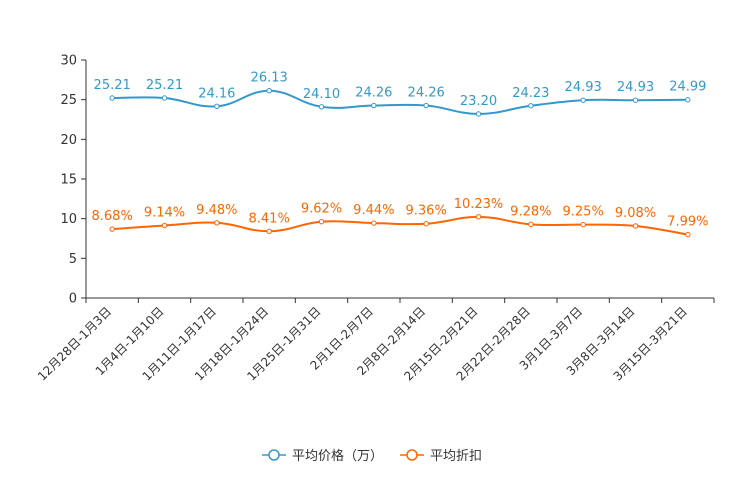 The width and height of the screenshot is (744, 496). I want to click on data-label: 26.13, so click(269, 78).